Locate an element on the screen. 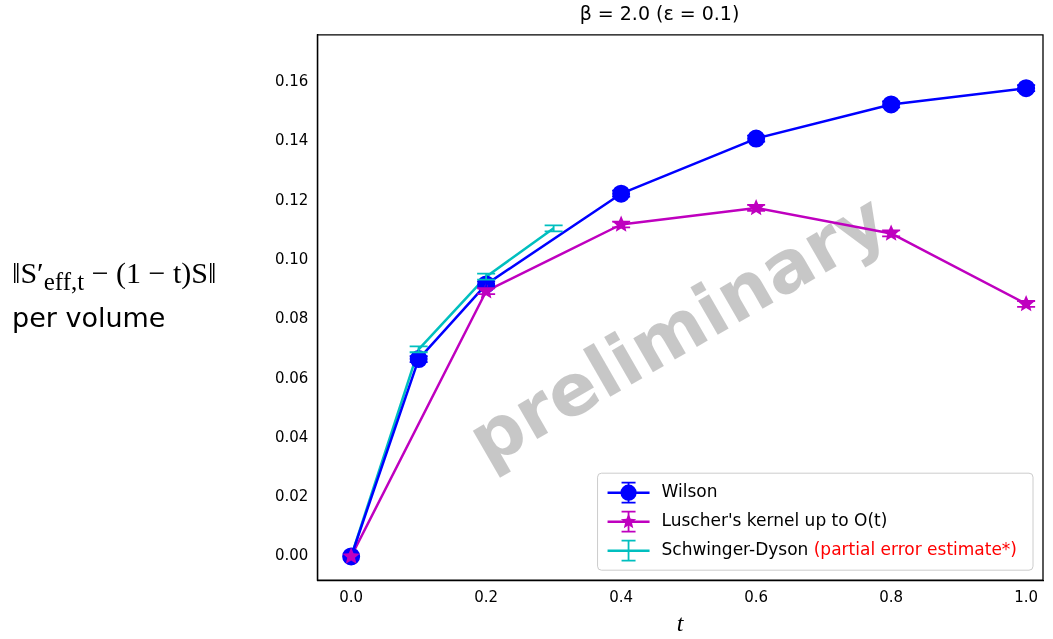 This screenshot has height=639, width=1053. x-tick-label: 0.6 is located at coordinates (756, 597).